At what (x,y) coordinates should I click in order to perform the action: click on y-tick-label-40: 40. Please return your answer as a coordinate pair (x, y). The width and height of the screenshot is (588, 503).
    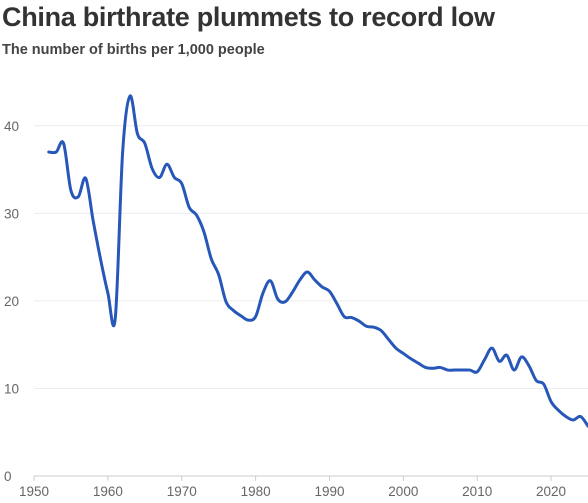
    Looking at the image, I should click on (11, 126).